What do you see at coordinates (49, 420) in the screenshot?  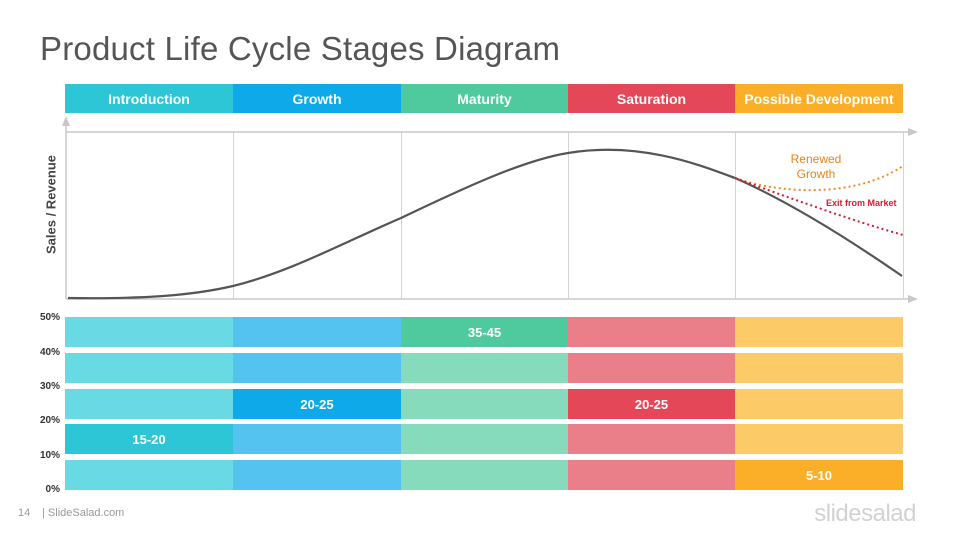 I see `percent-tick: 20%` at bounding box center [49, 420].